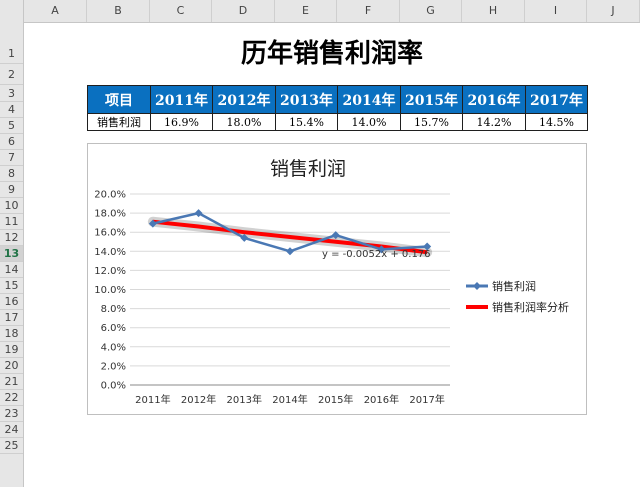 The width and height of the screenshot is (640, 487). Describe the element at coordinates (118, 11) in the screenshot. I see `column-header-b: B` at that location.